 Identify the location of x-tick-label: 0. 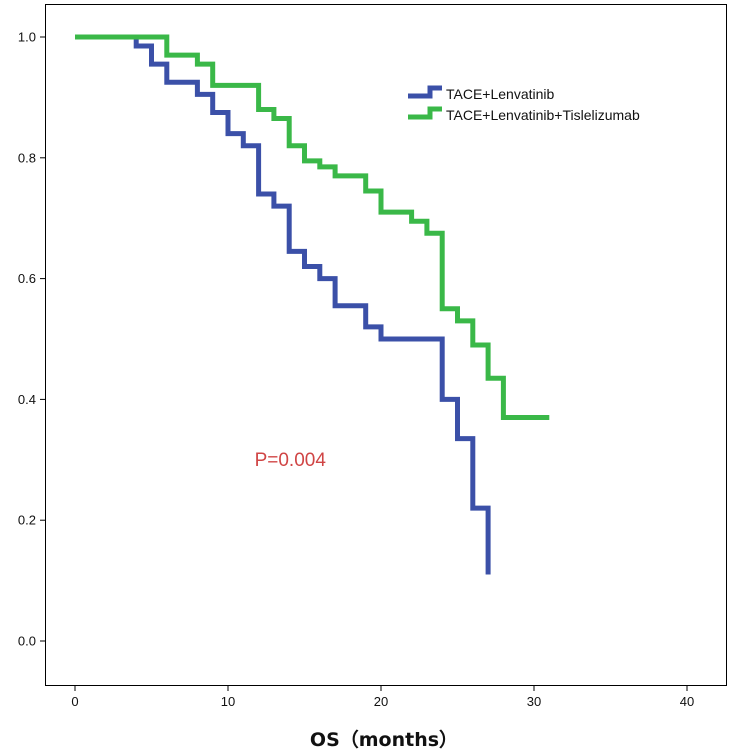
(74, 701).